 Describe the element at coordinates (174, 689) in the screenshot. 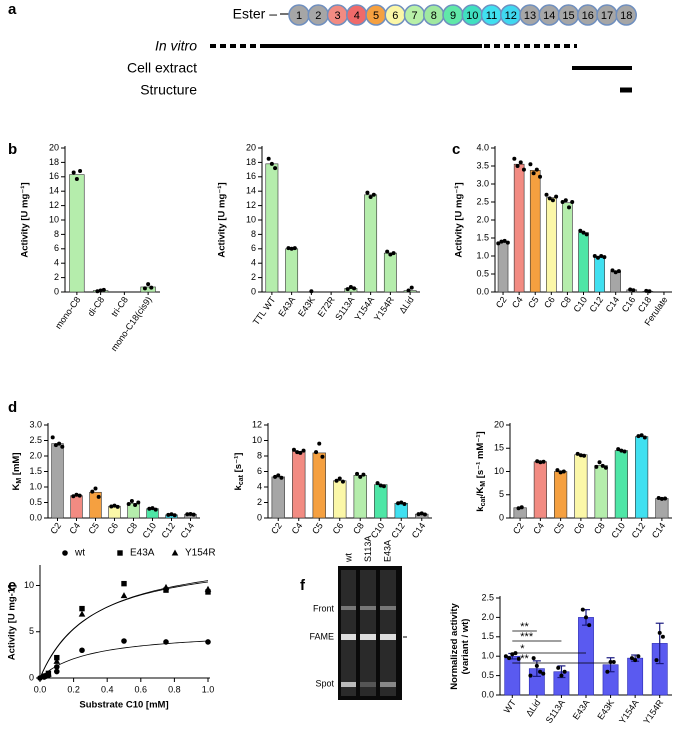

I see `x-tick-label: 0.8` at that location.